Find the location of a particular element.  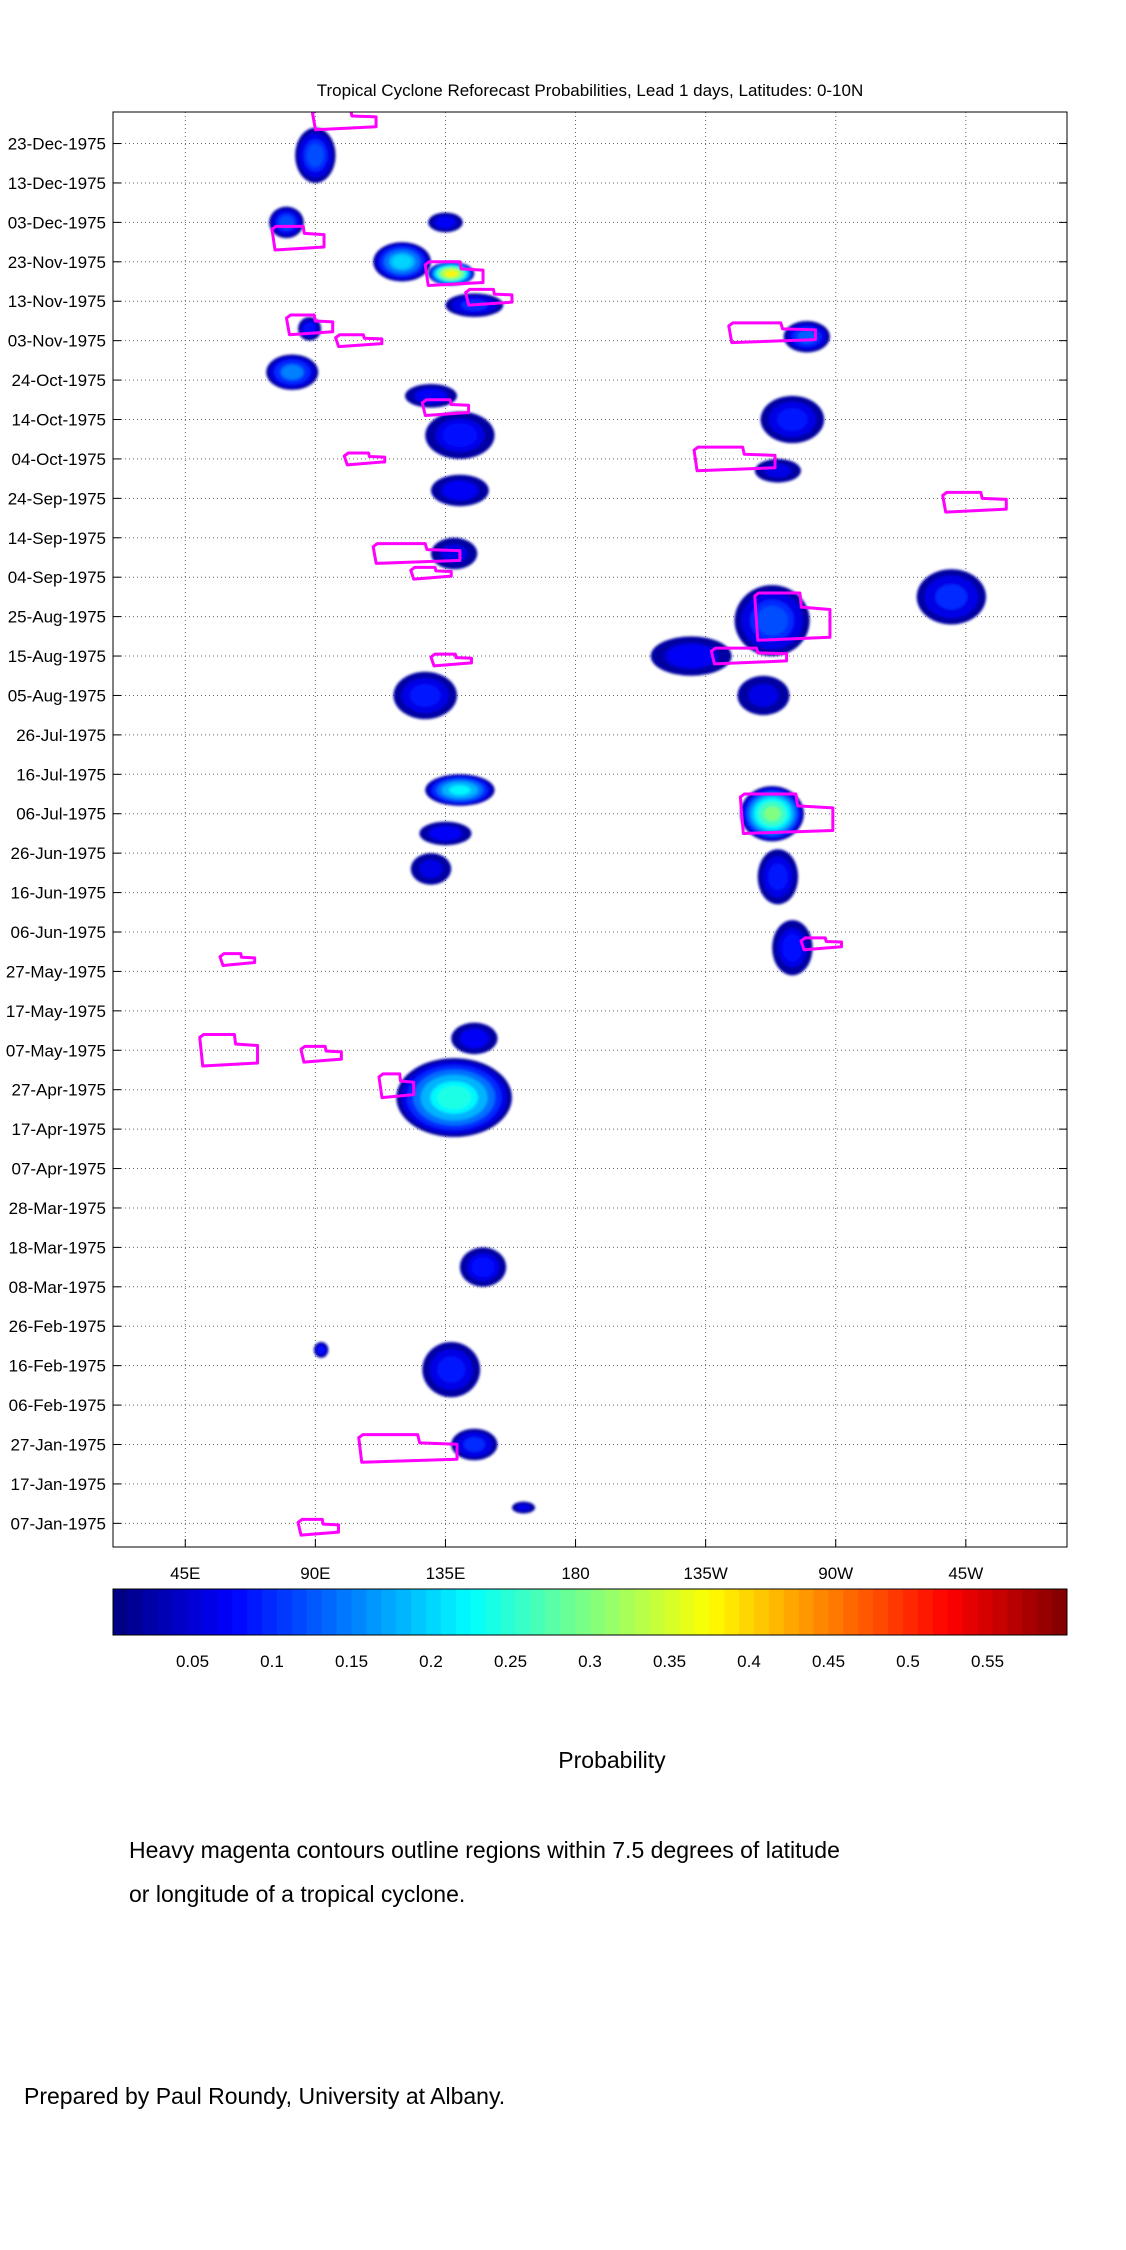

y-tick-label: 07-May-1975 is located at coordinates (56, 1050).